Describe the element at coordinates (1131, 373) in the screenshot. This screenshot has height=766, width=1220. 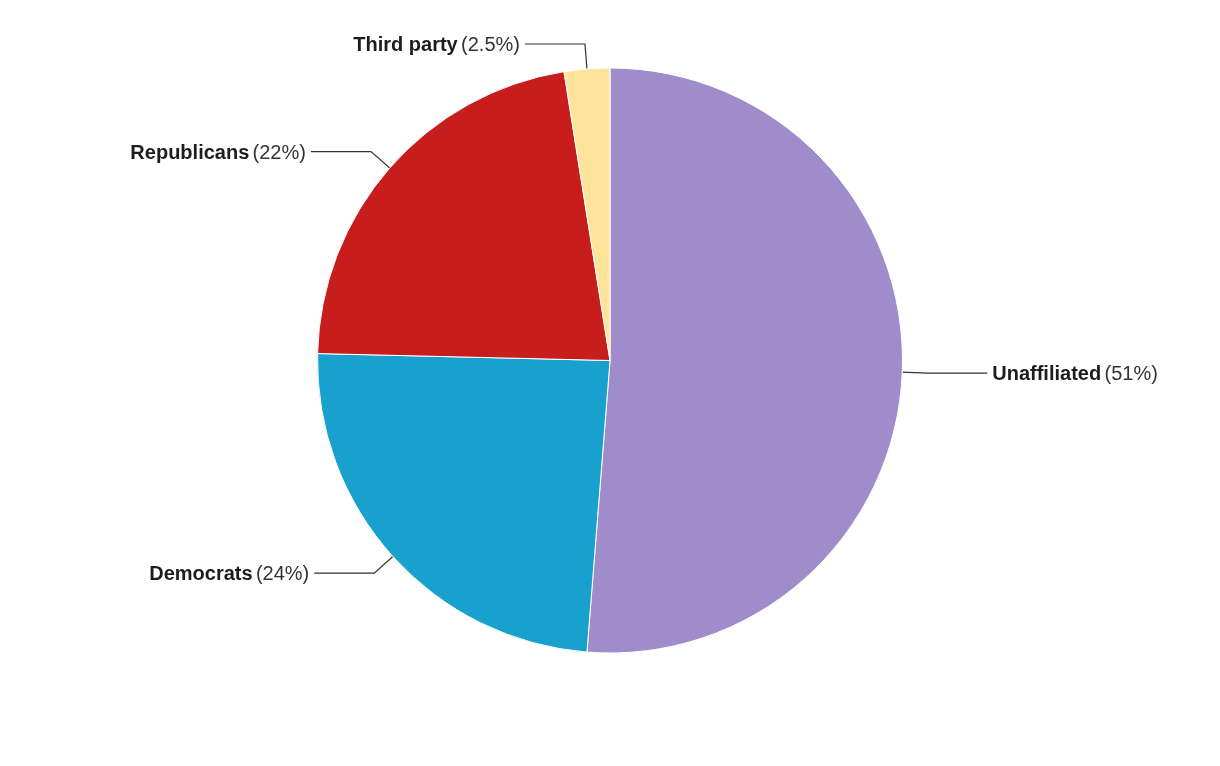
I see `data-label: (51%)` at that location.